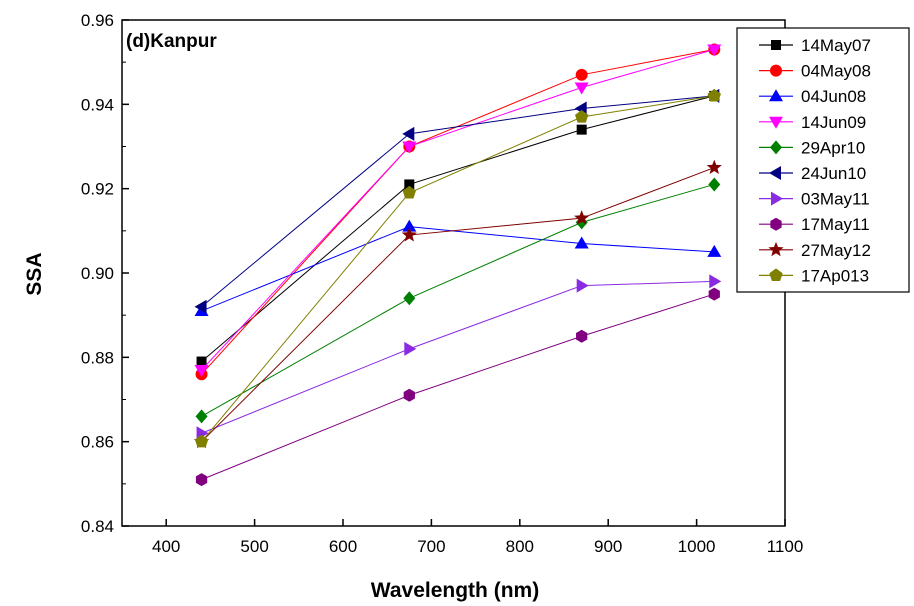 This screenshot has height=606, width=914. I want to click on legend-label: 03May11, so click(835, 199).